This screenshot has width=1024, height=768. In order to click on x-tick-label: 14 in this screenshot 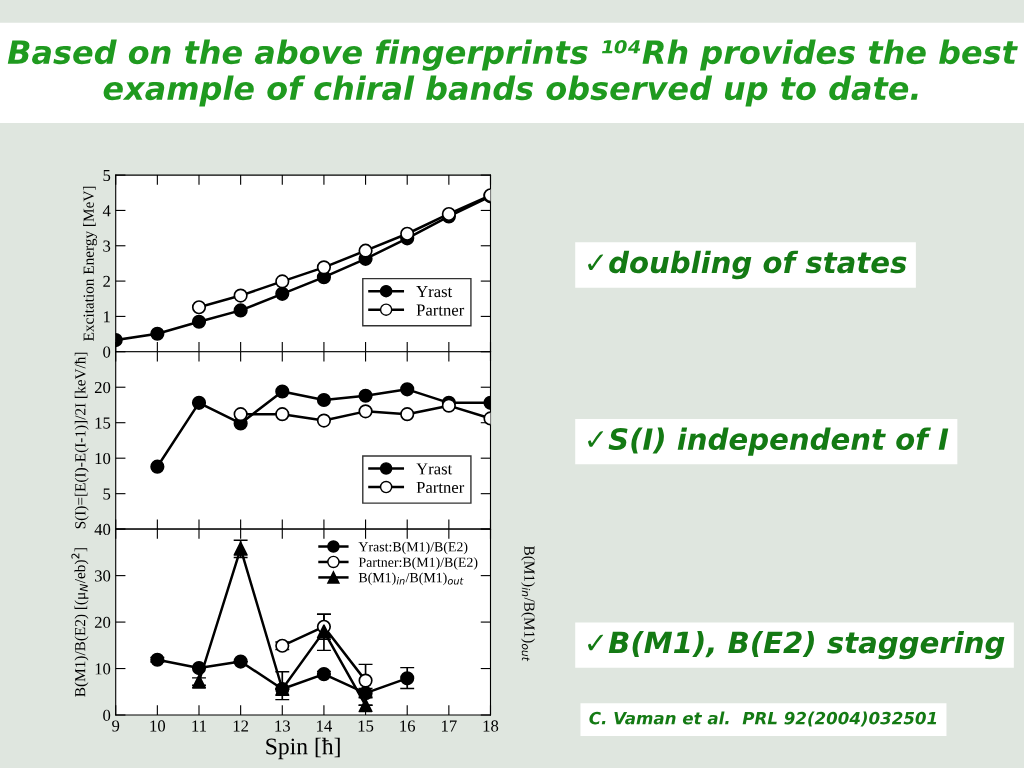, I will do `click(324, 726)`.